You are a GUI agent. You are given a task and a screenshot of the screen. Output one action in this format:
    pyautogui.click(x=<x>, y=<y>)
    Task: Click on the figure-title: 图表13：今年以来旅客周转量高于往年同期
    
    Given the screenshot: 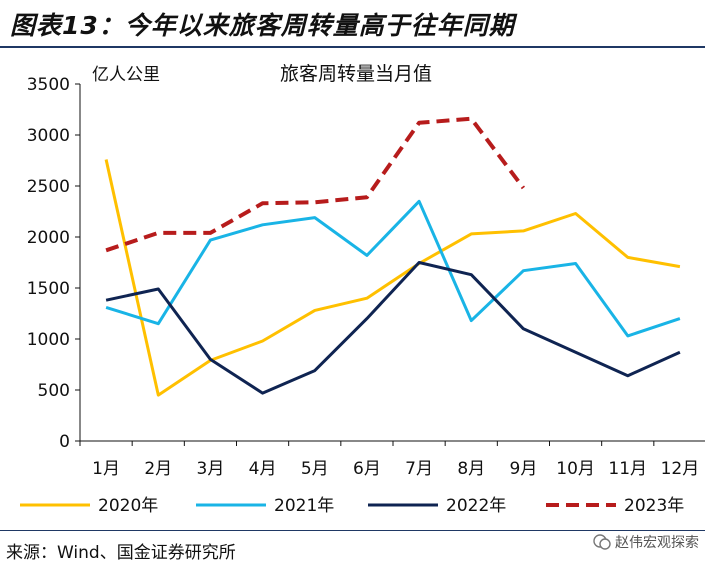 What is the action you would take?
    pyautogui.click(x=262, y=25)
    